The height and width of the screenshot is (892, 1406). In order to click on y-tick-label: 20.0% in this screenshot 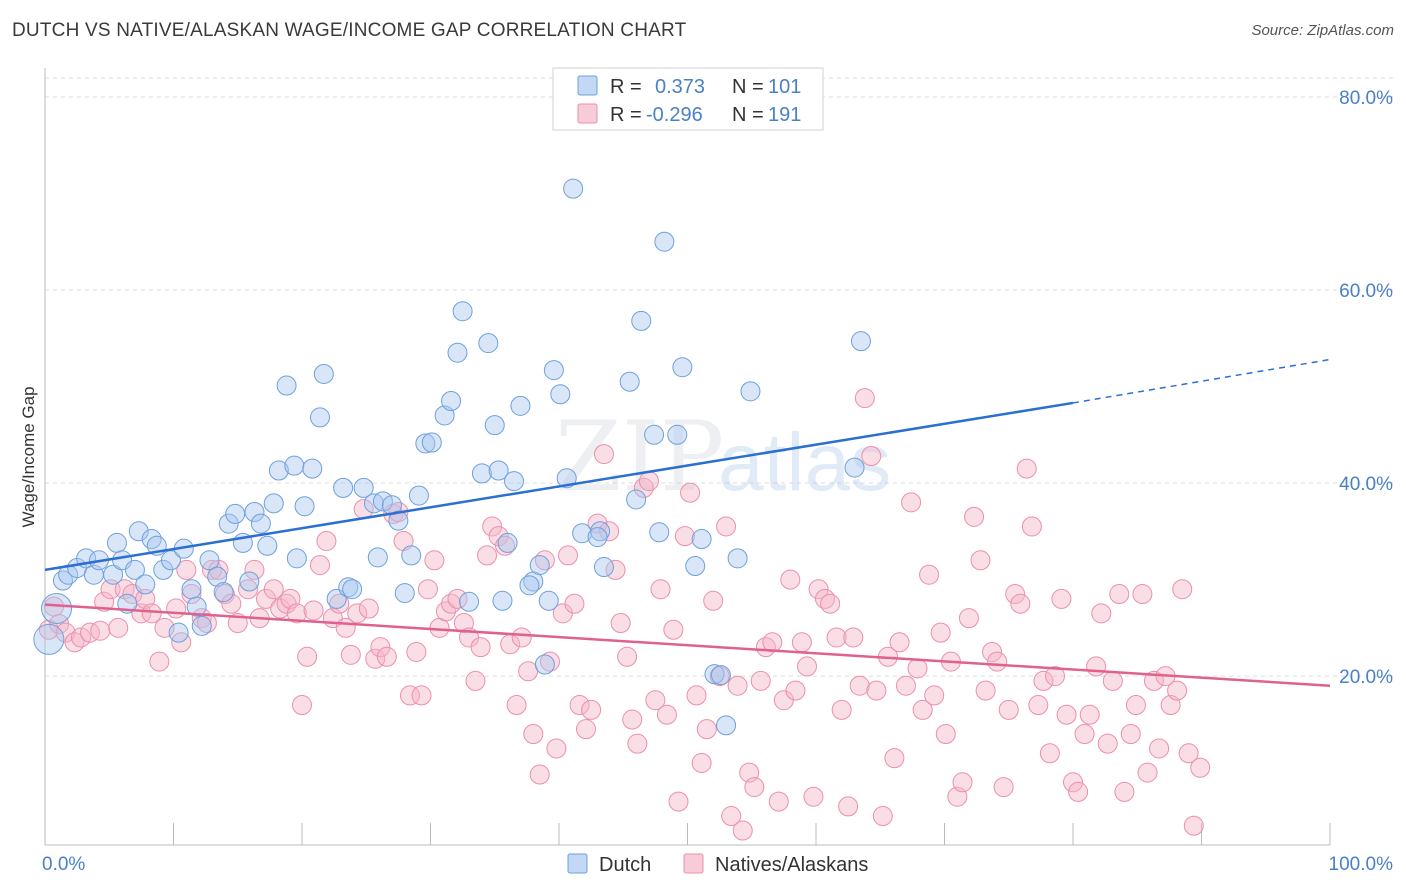, I will do `click(1366, 677)`.